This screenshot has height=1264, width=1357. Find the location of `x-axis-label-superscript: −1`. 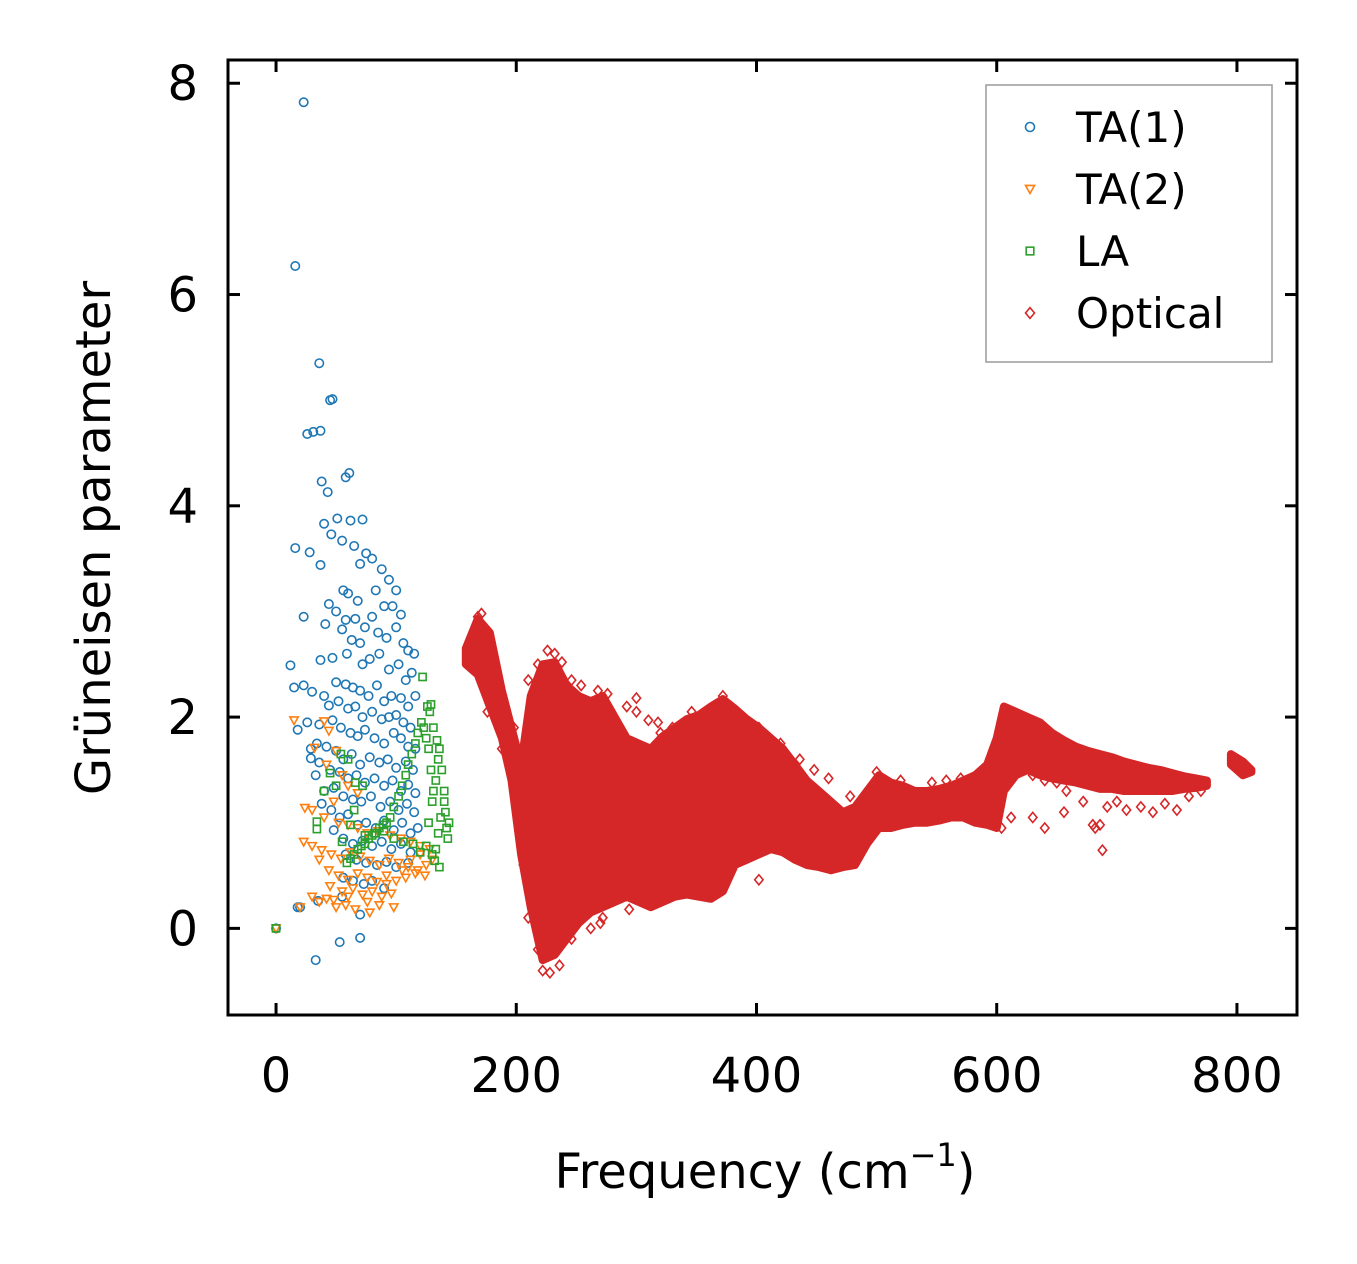

x-axis-label-superscript: −1 is located at coordinates (933, 1155).